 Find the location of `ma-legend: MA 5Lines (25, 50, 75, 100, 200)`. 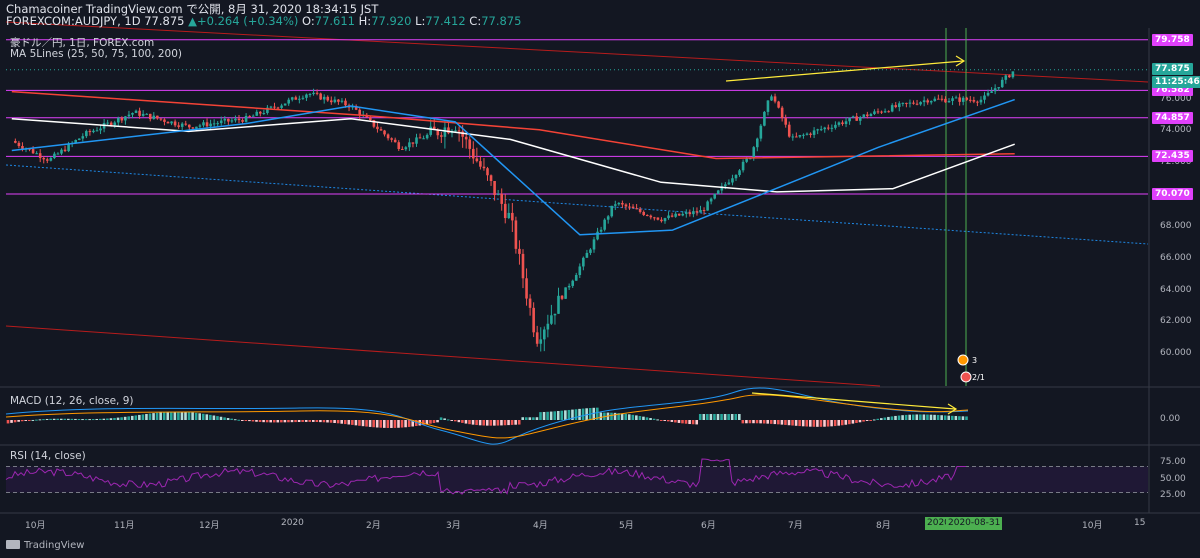

ma-legend: MA 5Lines (25, 50, 75, 100, 200) is located at coordinates (96, 54).